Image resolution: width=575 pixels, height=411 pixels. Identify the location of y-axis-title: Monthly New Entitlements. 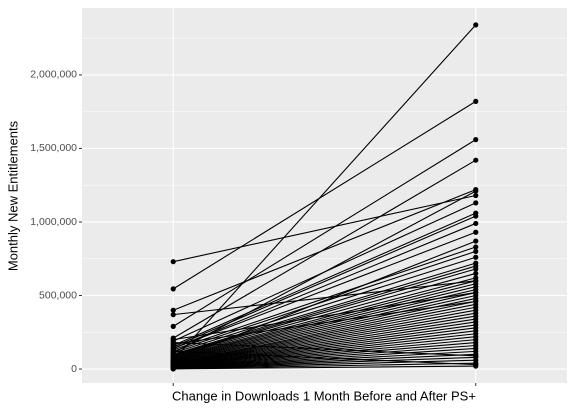
(12, 195).